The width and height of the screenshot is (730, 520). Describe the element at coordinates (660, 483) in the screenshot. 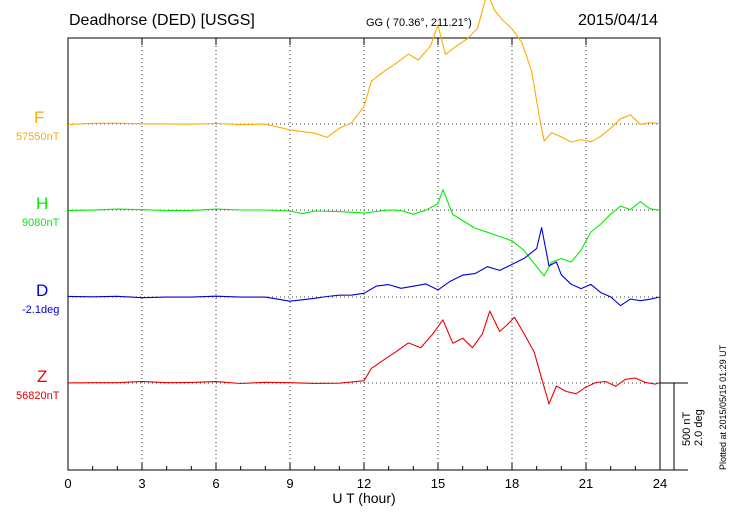

I see `x-tick-label-24: 24` at that location.